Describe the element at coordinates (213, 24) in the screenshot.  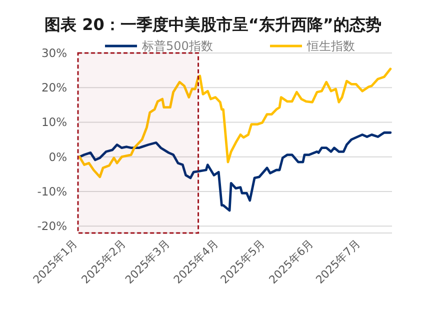
I see `chart-title: 图表 20：一季度中美股市呈“东升西降”的态势` at that location.